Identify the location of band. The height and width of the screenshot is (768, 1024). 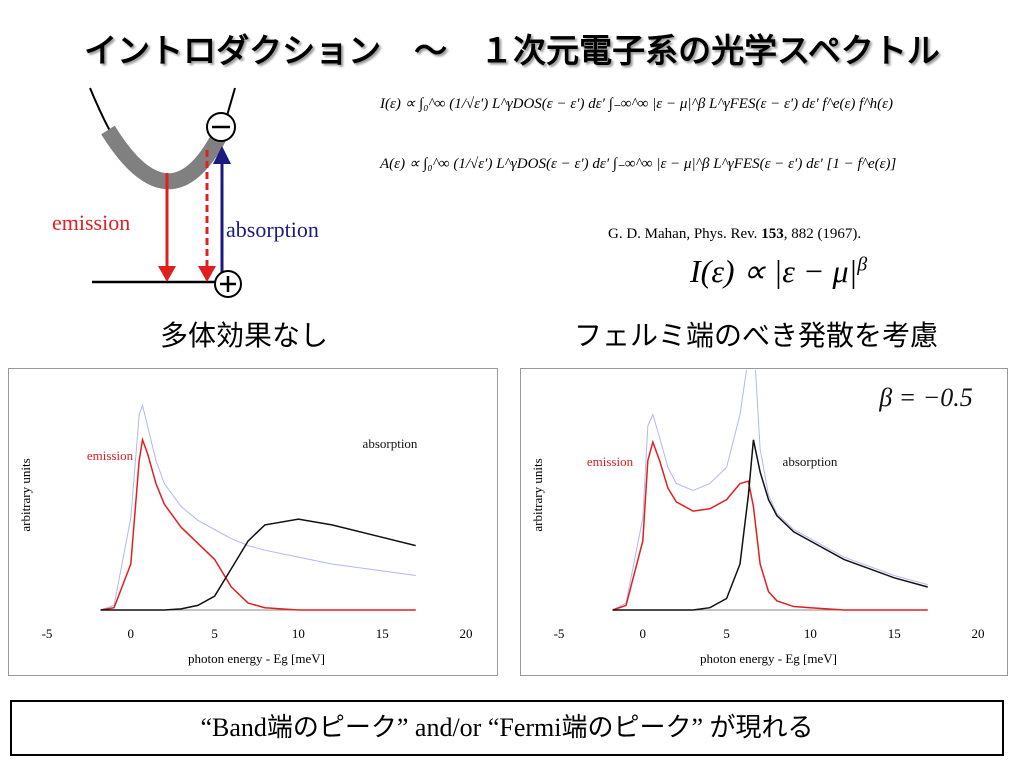
(164, 157).